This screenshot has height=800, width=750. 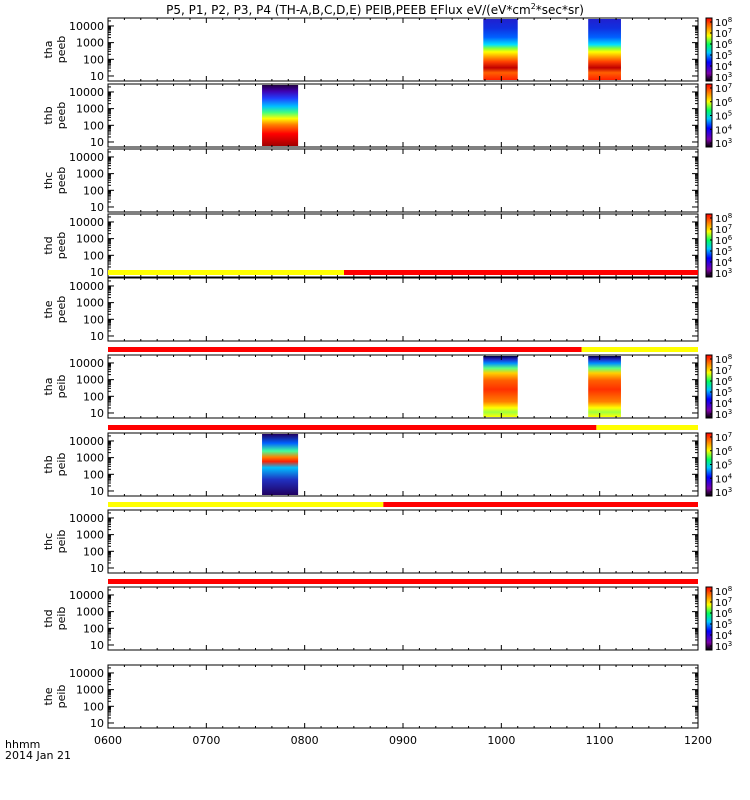 I want to click on panel-label: thcpeeb, so click(x=55, y=181).